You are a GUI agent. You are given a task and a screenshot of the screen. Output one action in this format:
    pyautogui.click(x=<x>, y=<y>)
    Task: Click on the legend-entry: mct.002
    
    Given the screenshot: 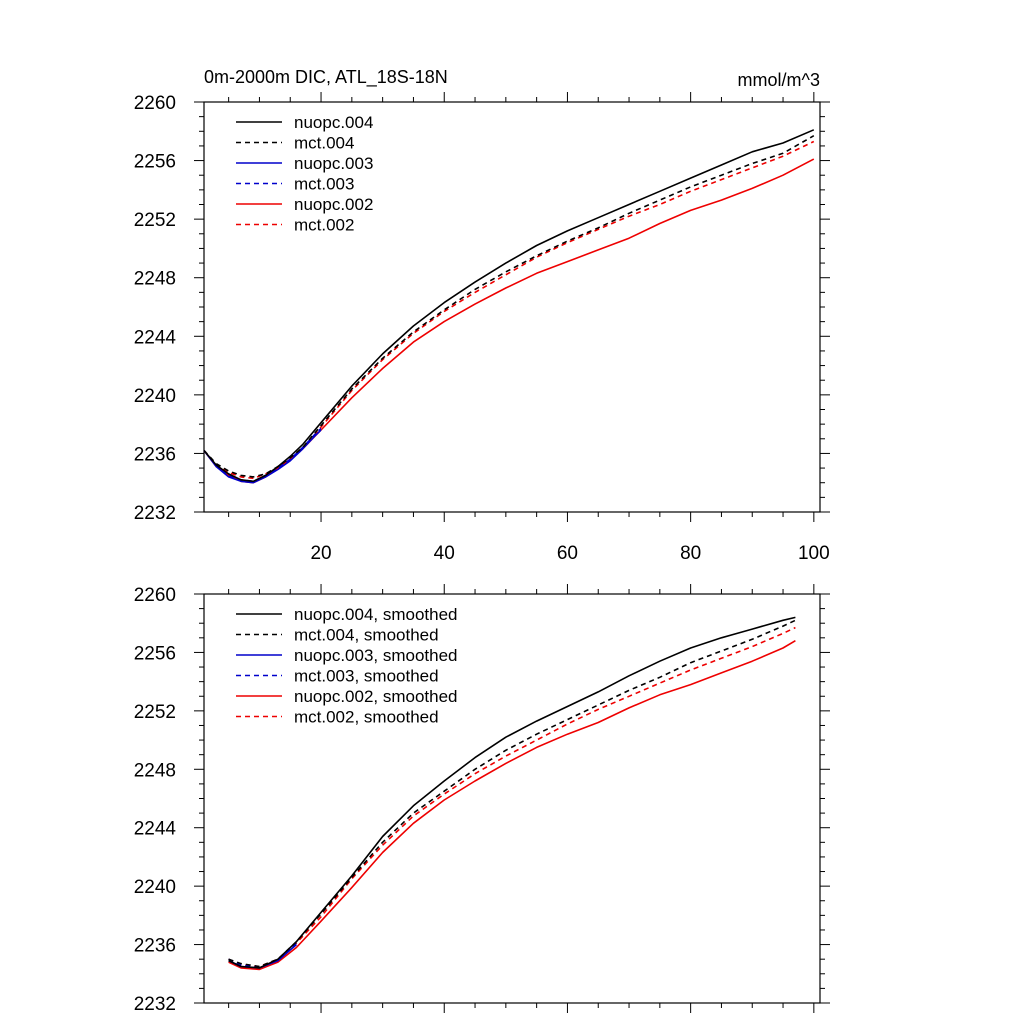 What is the action you would take?
    pyautogui.click(x=324, y=225)
    